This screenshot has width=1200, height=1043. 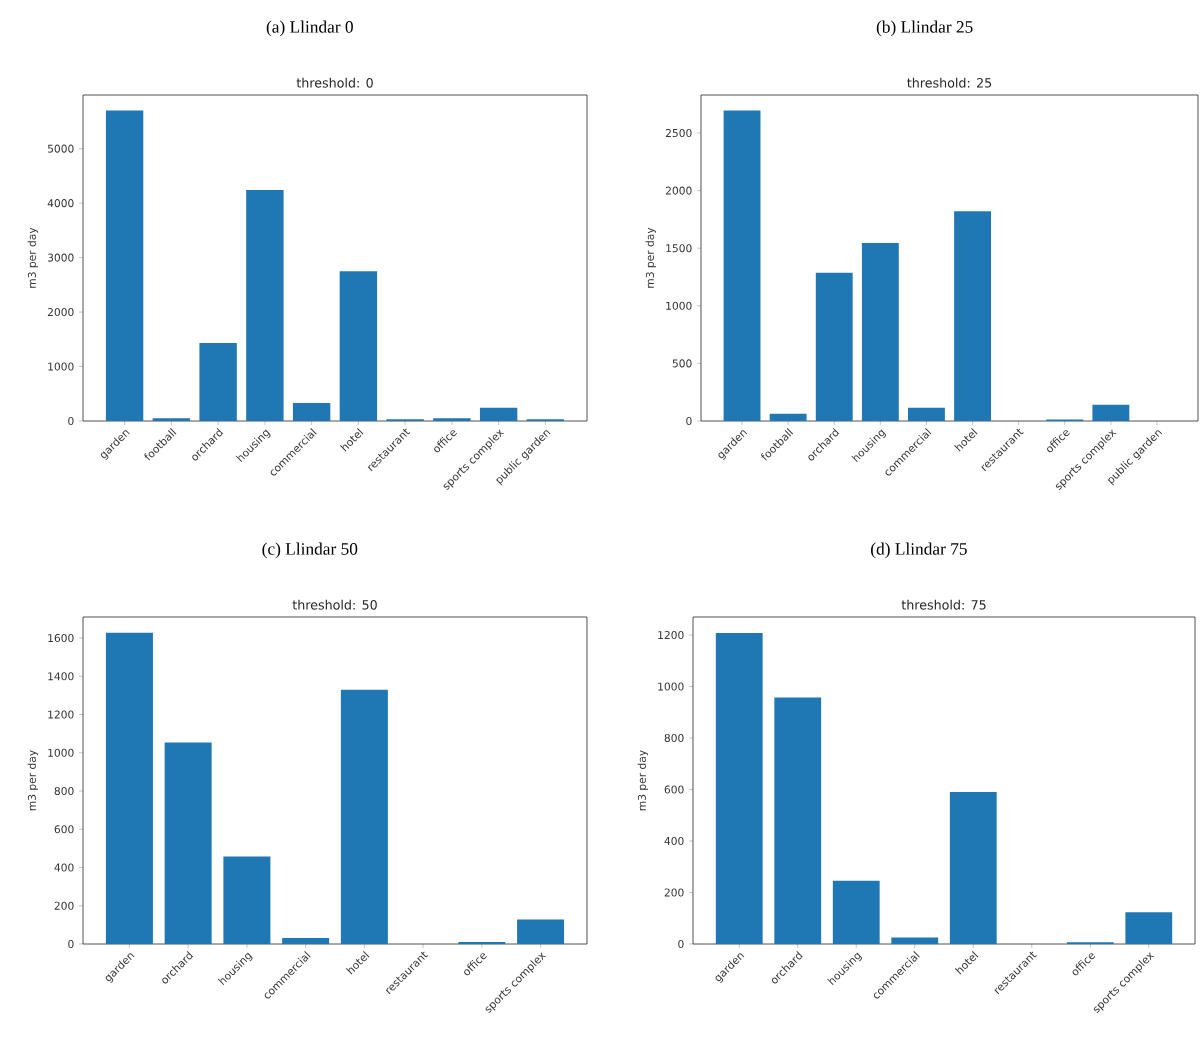 What do you see at coordinates (334, 604) in the screenshot?
I see `chart-subtitle: threshold: 50` at bounding box center [334, 604].